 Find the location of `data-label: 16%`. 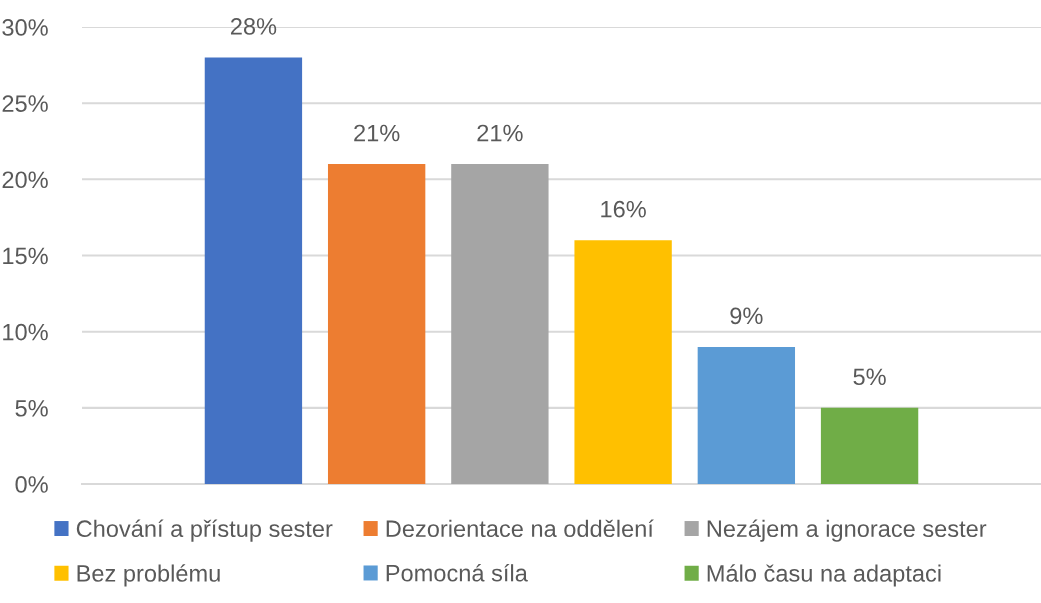

data-label: 16% is located at coordinates (623, 209).